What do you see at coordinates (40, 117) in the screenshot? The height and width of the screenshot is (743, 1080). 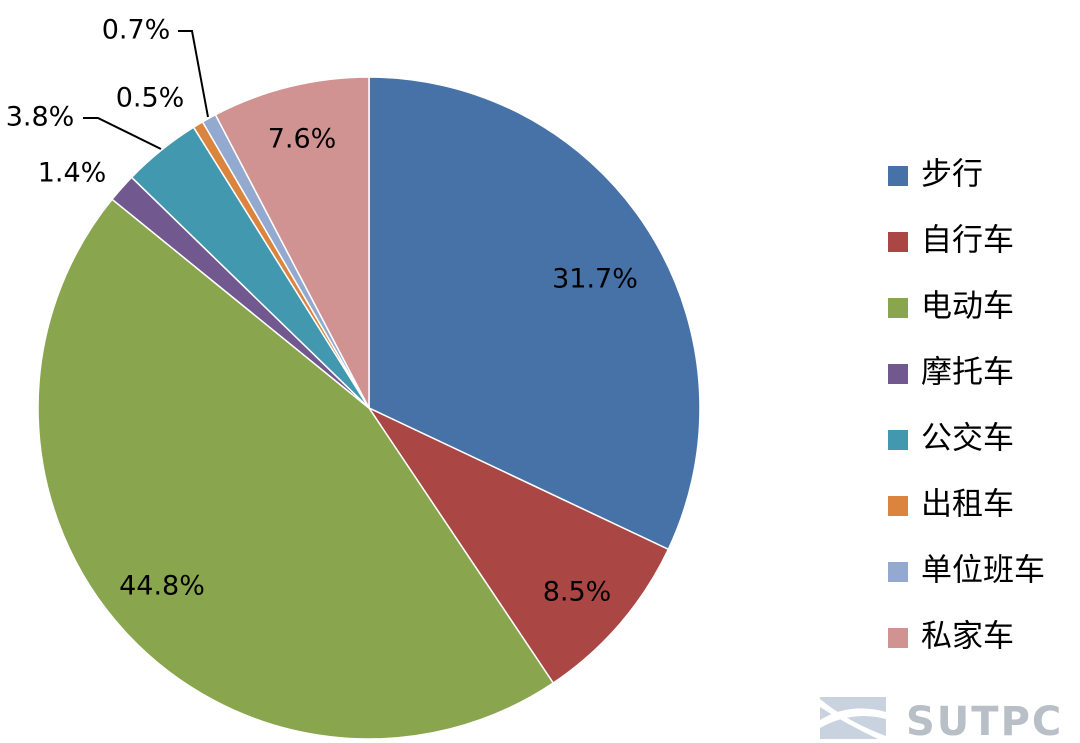 I see `data-label-5: 3.8%` at bounding box center [40, 117].